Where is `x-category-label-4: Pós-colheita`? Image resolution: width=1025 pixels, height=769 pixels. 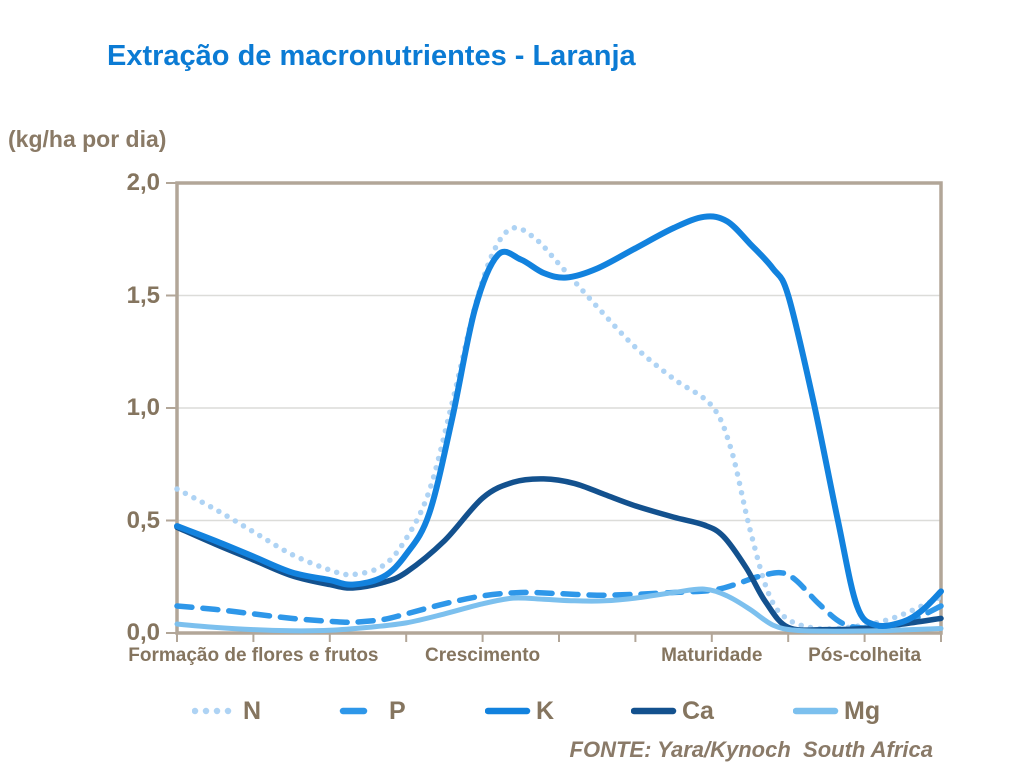 x-category-label-4: Pós-colheita is located at coordinates (865, 655).